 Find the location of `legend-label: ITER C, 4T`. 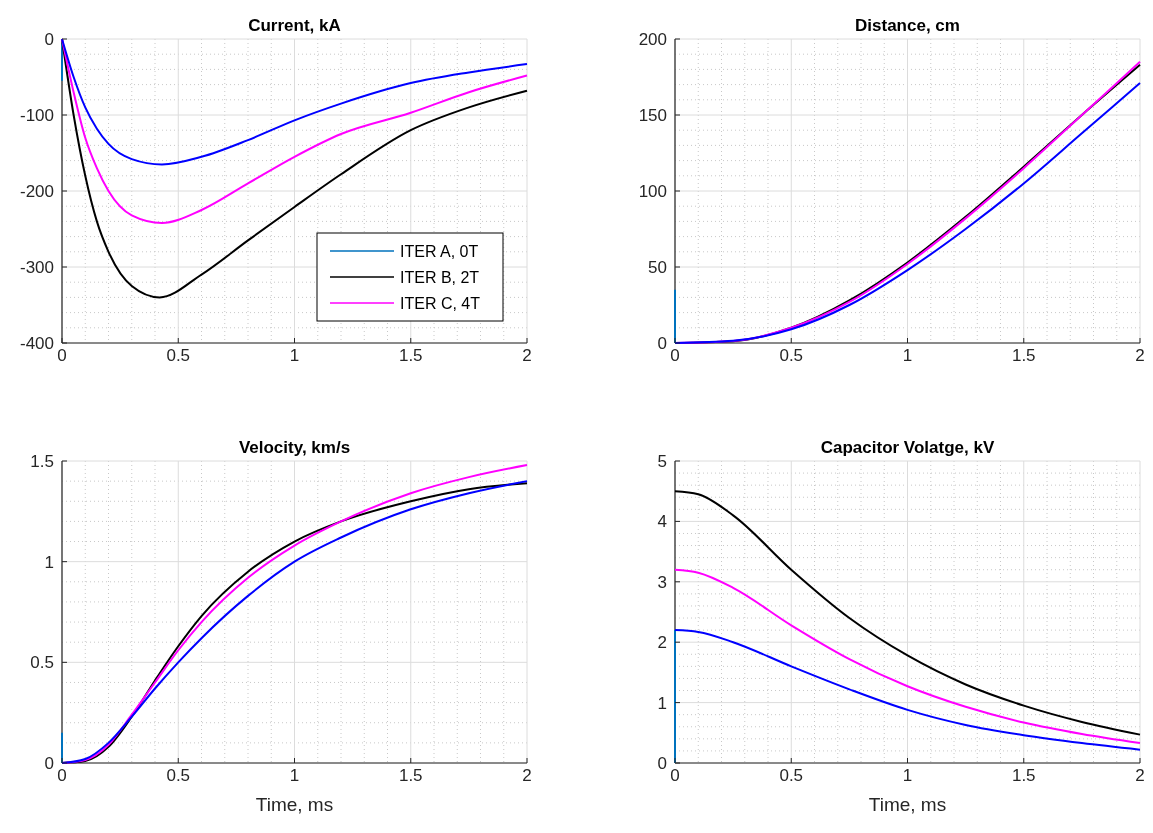

legend-label: ITER C, 4T is located at coordinates (440, 303).